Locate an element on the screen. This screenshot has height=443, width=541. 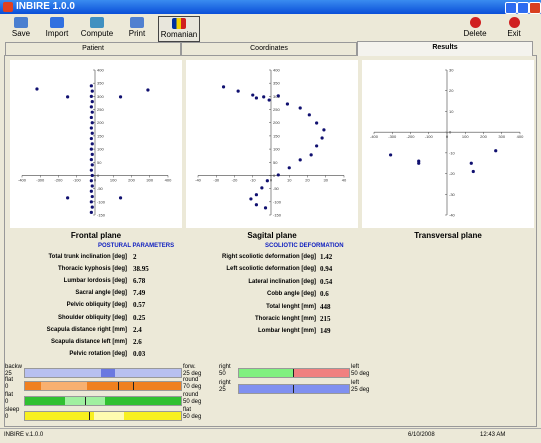
param-value: 2.4 is located at coordinates (137, 329).